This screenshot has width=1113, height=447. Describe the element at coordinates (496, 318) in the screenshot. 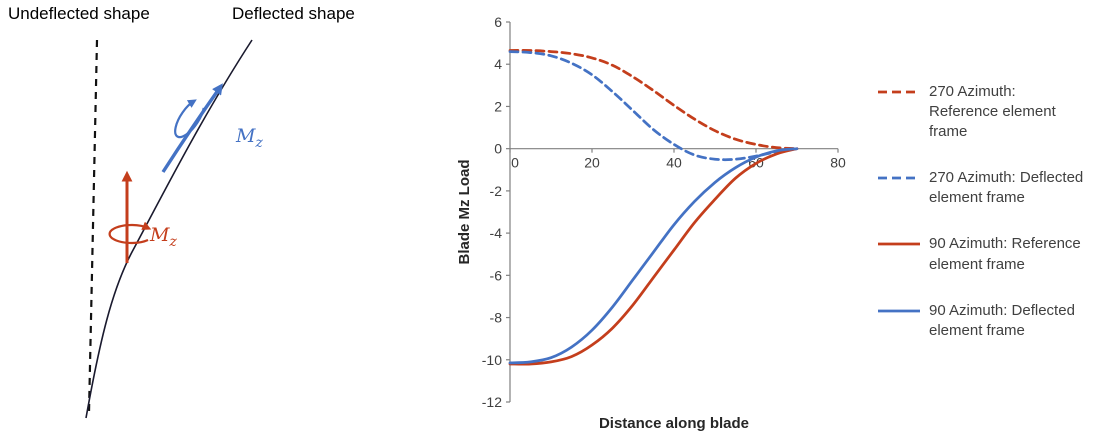

I see `y-tick-label: -8` at that location.